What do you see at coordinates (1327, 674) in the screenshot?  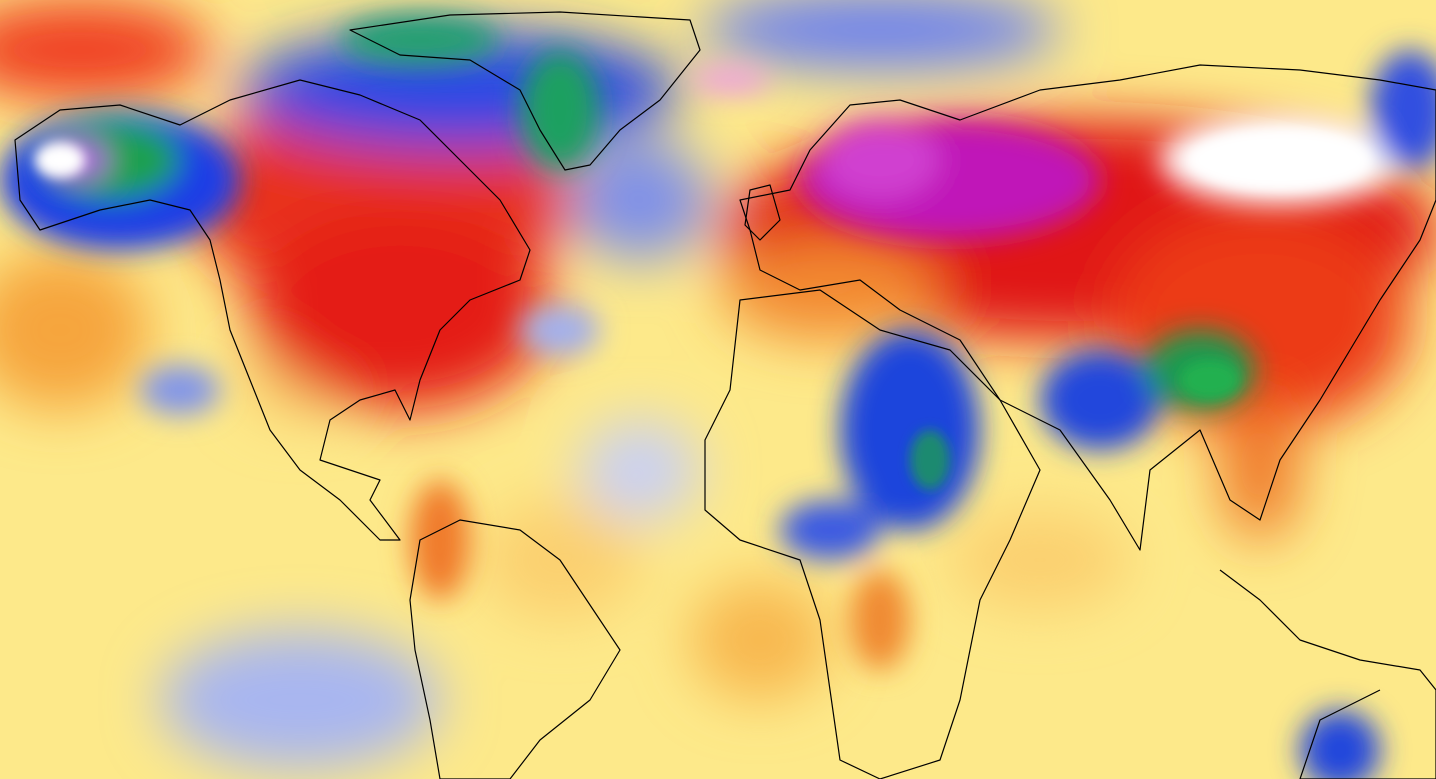 I see `southeast-asia-outline` at bounding box center [1327, 674].